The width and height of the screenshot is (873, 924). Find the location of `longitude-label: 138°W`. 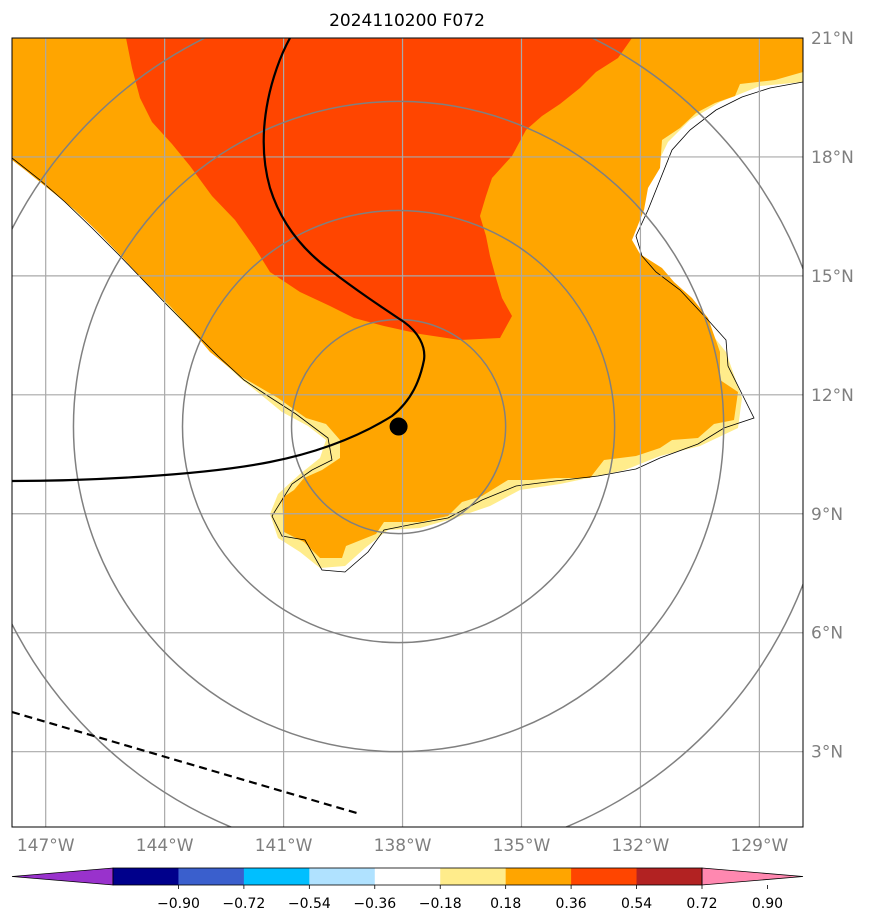

longitude-label: 138°W is located at coordinates (403, 846).